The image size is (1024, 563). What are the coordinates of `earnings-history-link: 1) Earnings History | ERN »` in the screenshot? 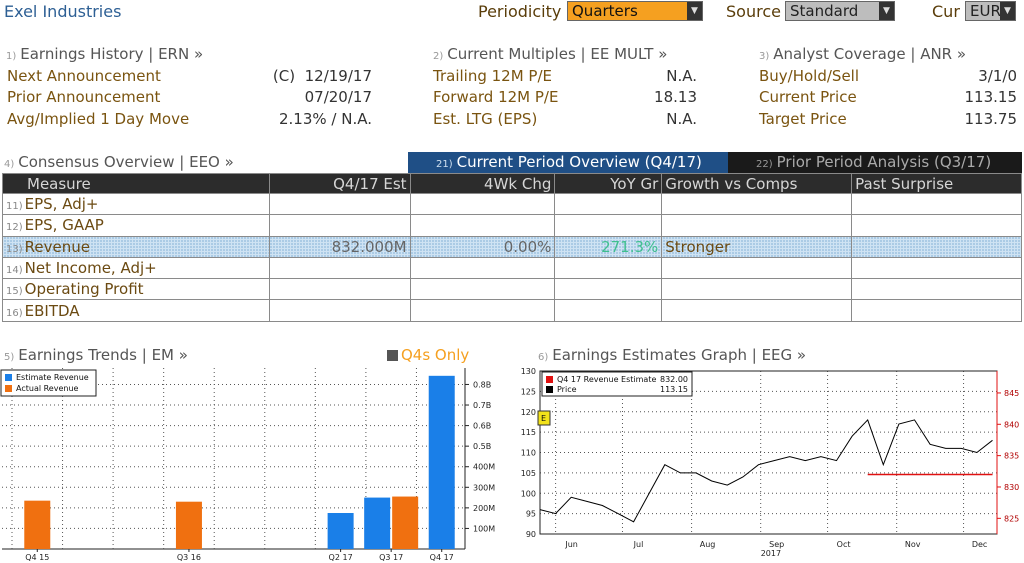 It's located at (105, 54).